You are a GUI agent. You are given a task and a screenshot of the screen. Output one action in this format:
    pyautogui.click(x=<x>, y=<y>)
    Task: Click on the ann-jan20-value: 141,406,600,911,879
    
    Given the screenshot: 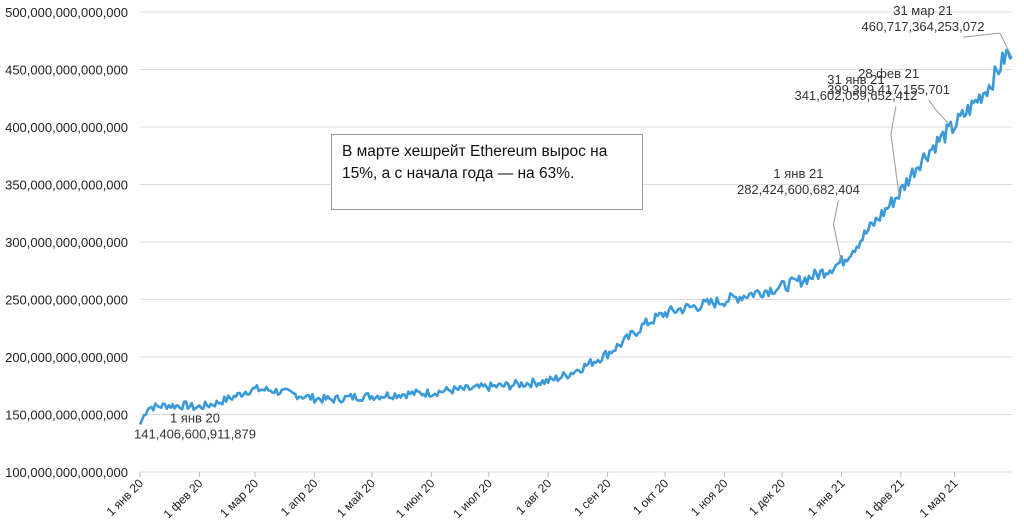 What is the action you would take?
    pyautogui.click(x=195, y=433)
    